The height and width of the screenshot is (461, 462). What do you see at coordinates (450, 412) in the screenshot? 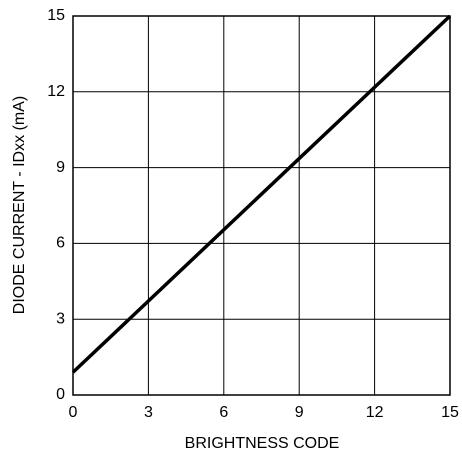
I see `x-tick-label: 15` at bounding box center [450, 412].